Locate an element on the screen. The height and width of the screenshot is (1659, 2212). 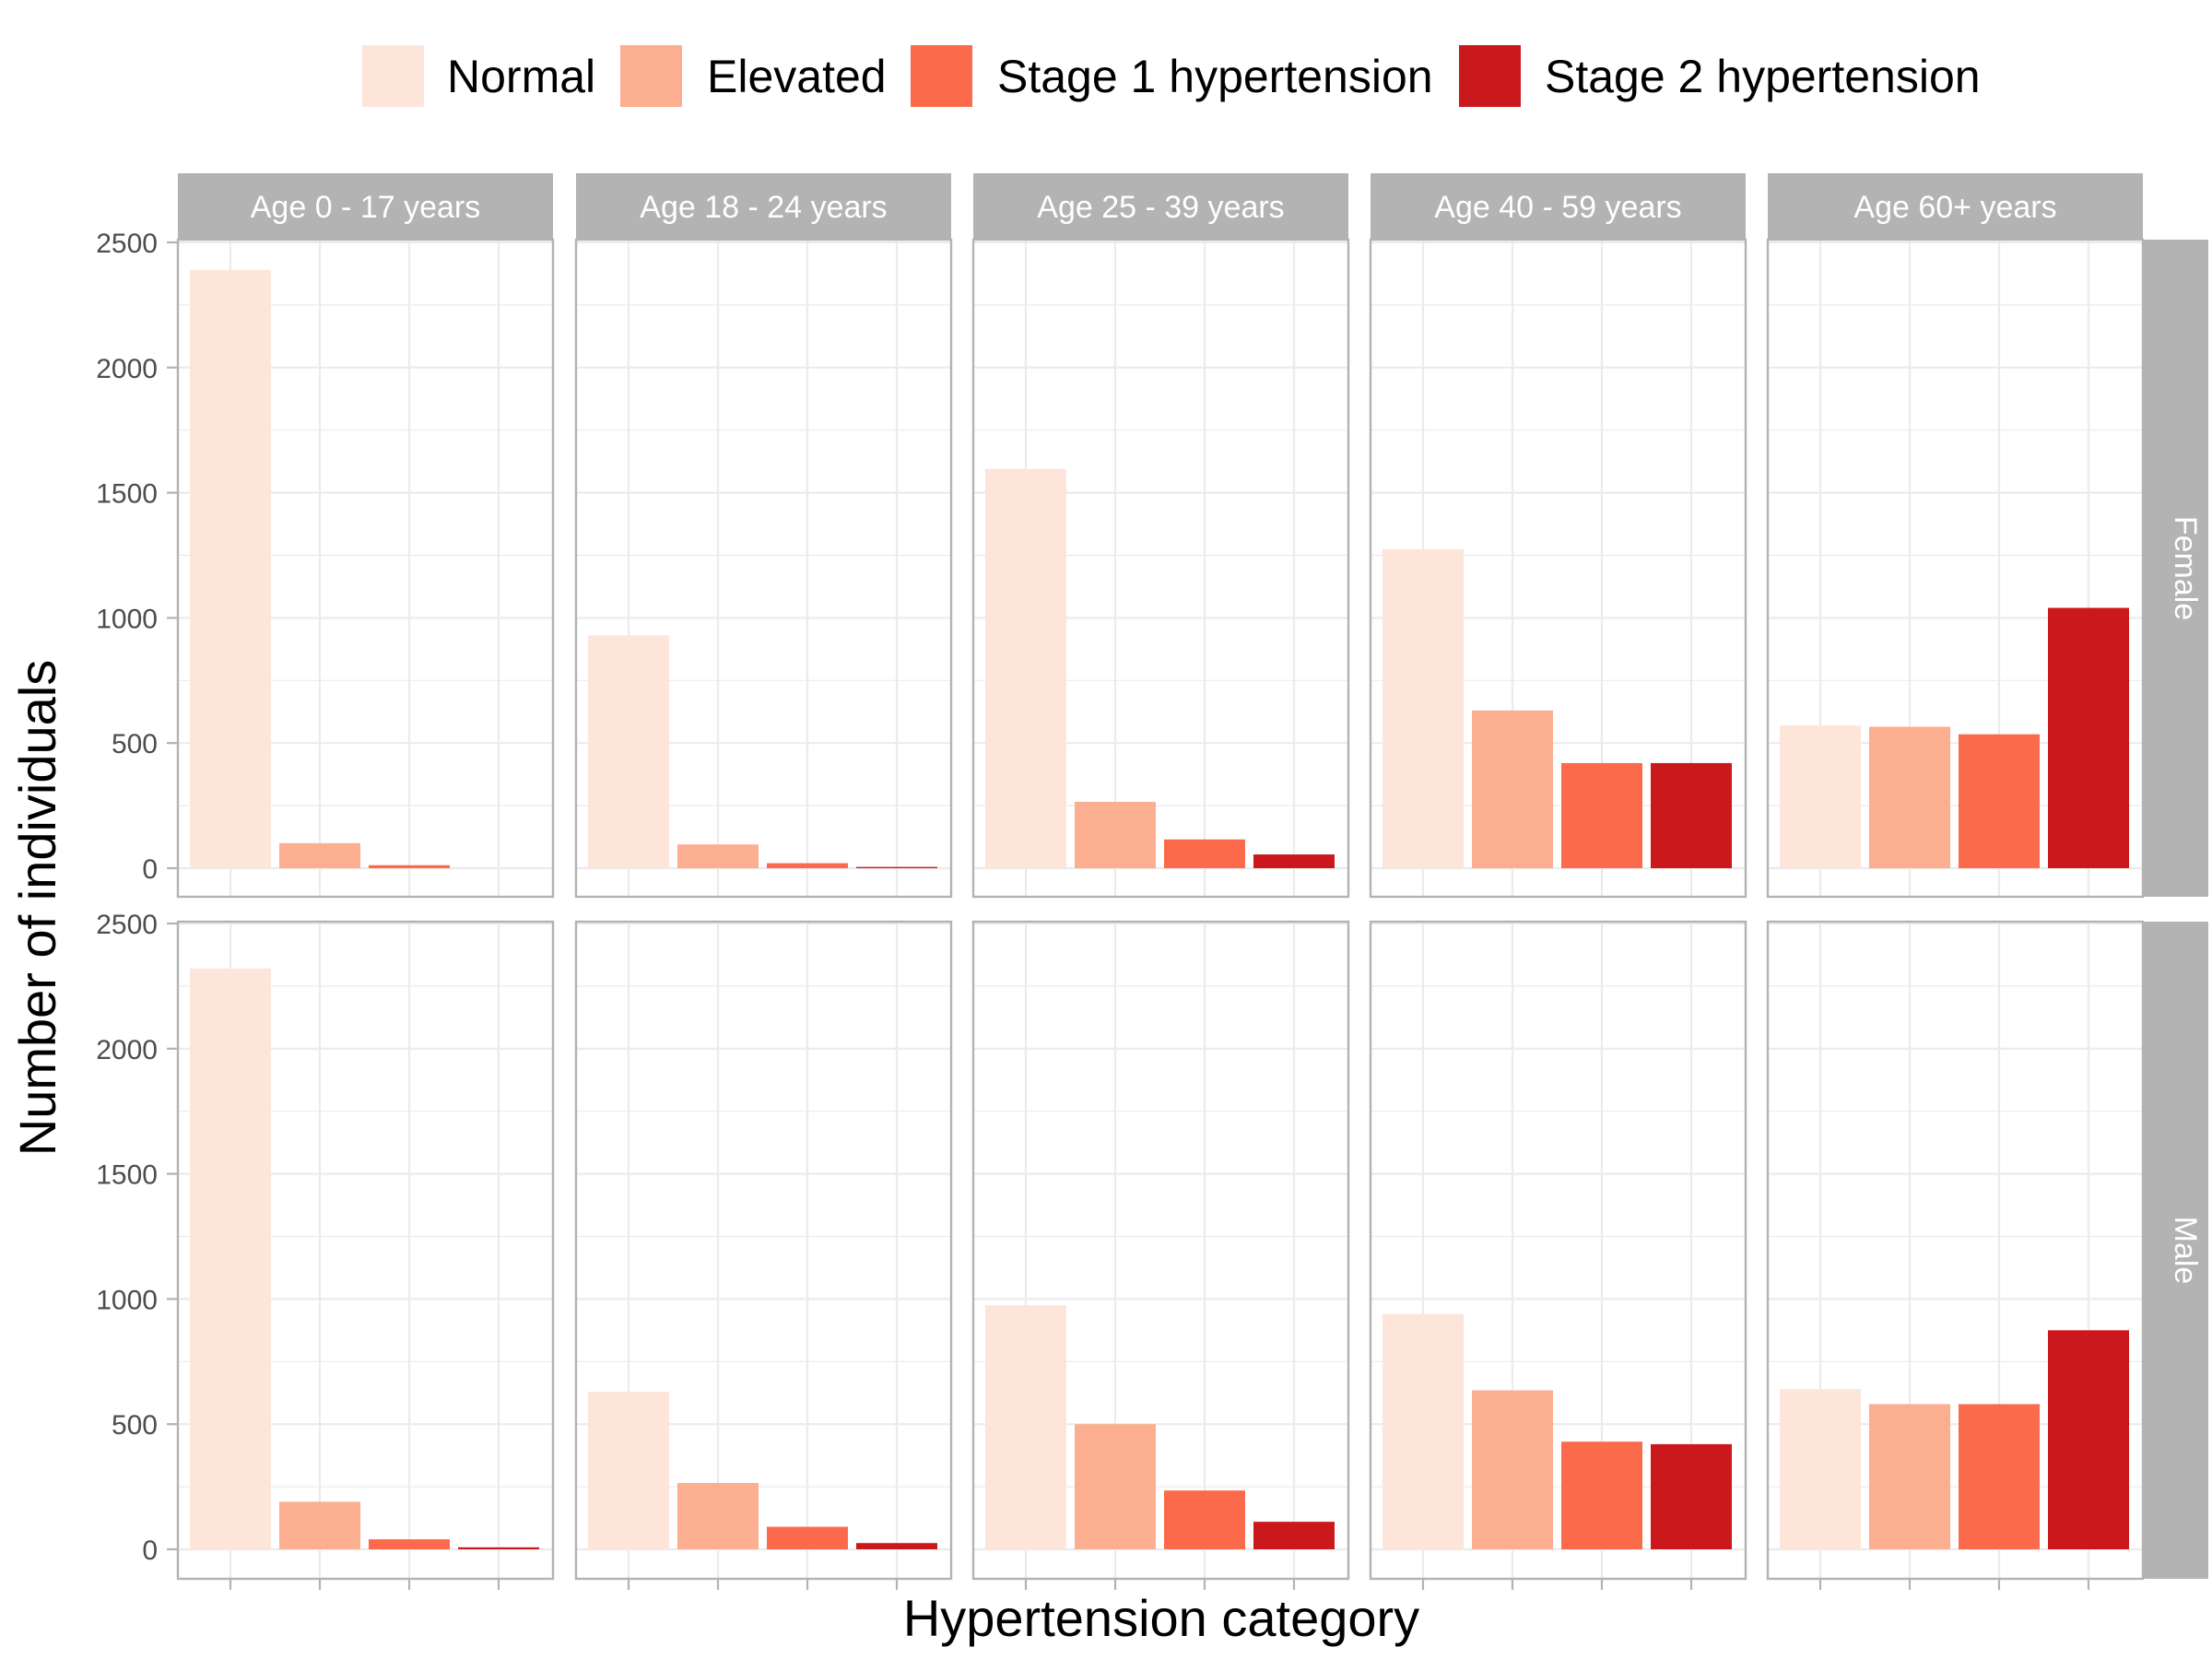
legend-key-stage-2-hypertension is located at coordinates (1490, 76).